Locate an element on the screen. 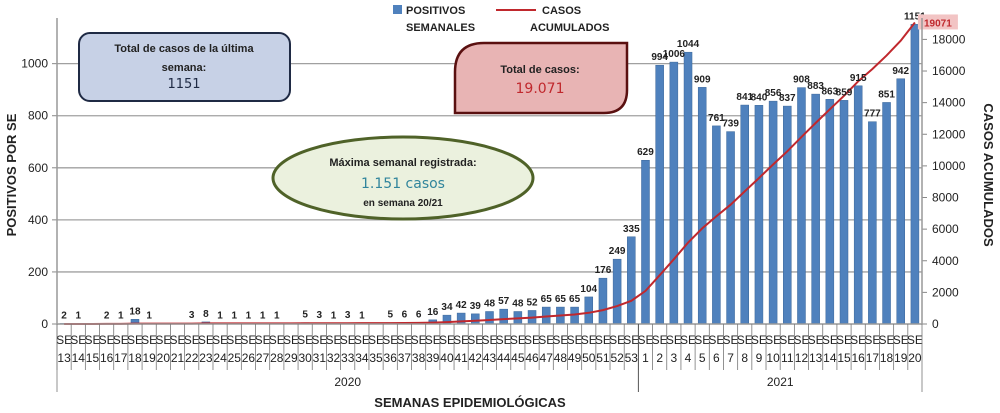 The width and height of the screenshot is (1000, 413). y-tick-label: 200 is located at coordinates (38, 272).